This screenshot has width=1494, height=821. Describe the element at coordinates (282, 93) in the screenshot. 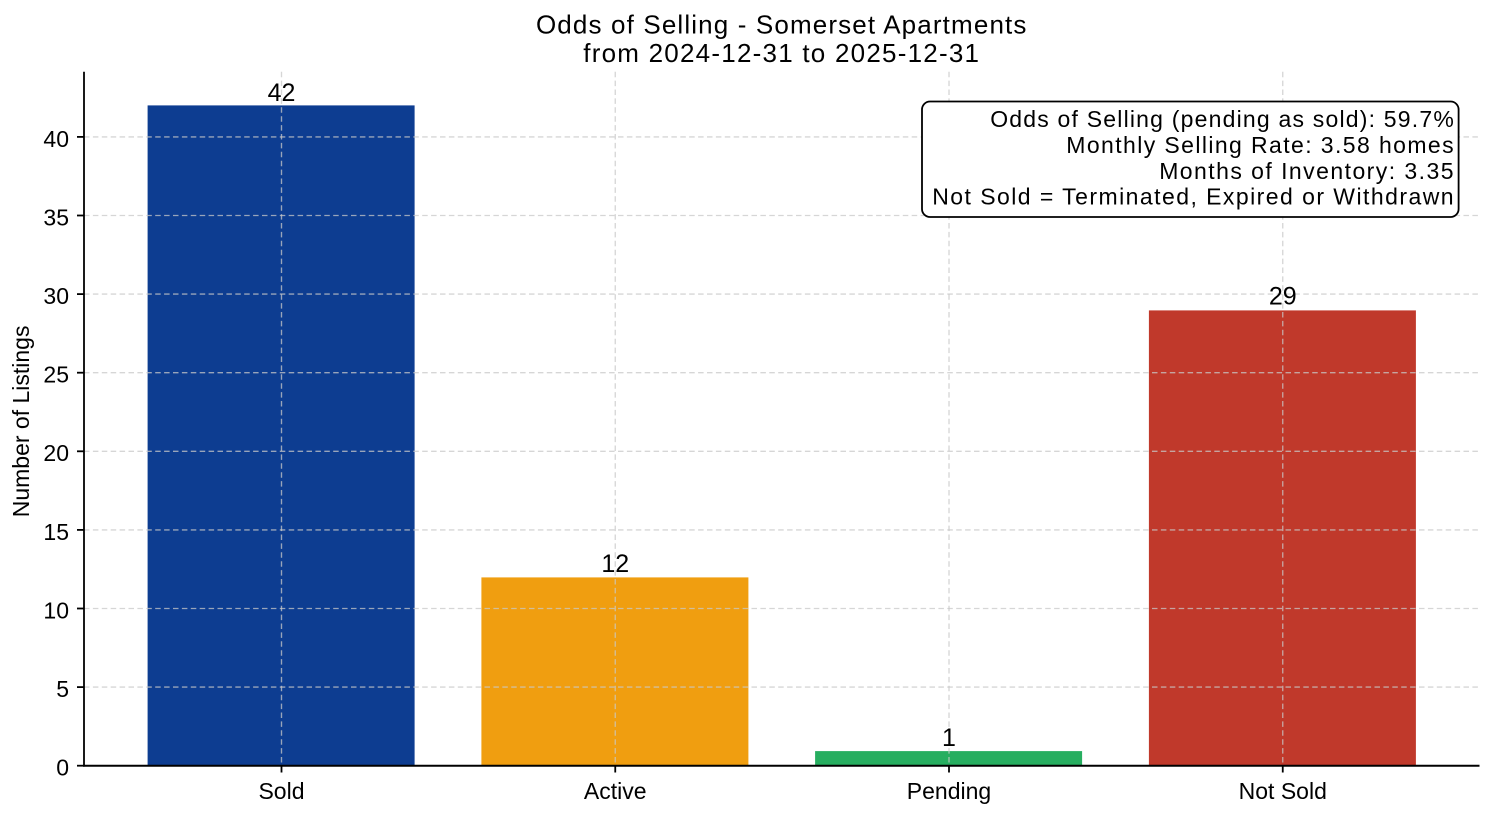

I see `svg-text: 42` at that location.